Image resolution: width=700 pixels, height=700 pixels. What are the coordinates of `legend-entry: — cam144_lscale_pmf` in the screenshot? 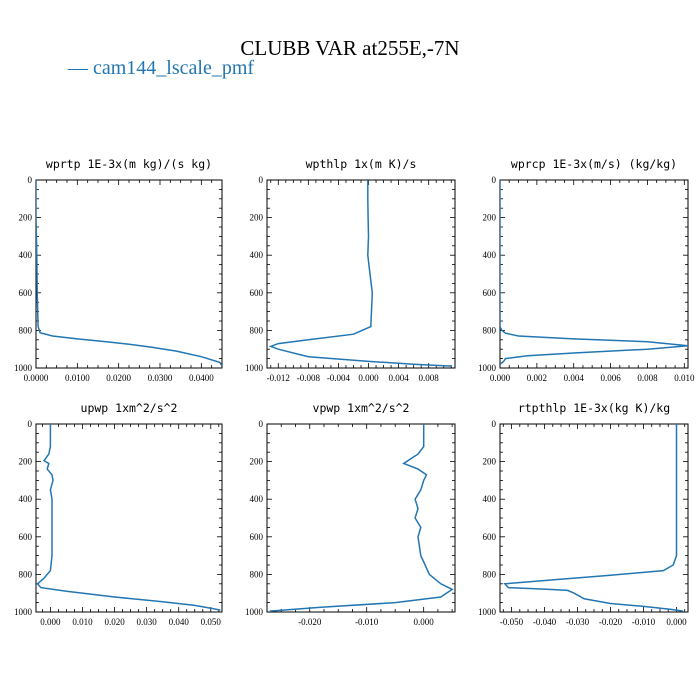 It's located at (161, 68).